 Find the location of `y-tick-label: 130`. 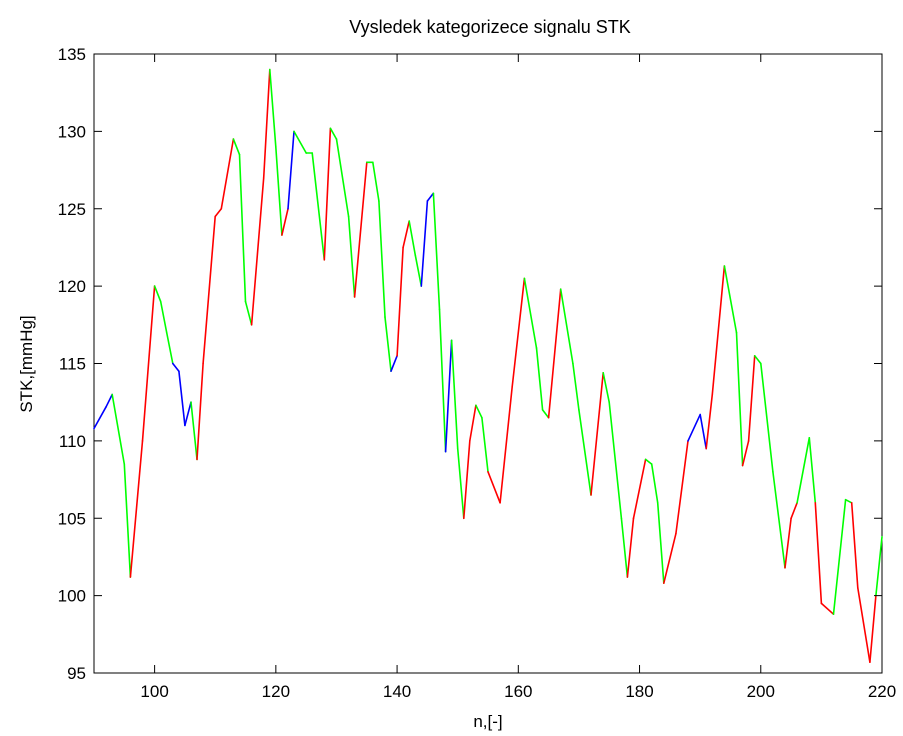

y-tick-label: 130 is located at coordinates (72, 131).